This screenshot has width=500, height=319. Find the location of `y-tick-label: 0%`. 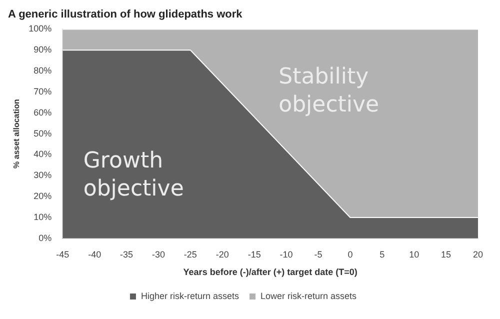

y-tick-label: 0% is located at coordinates (45, 237).